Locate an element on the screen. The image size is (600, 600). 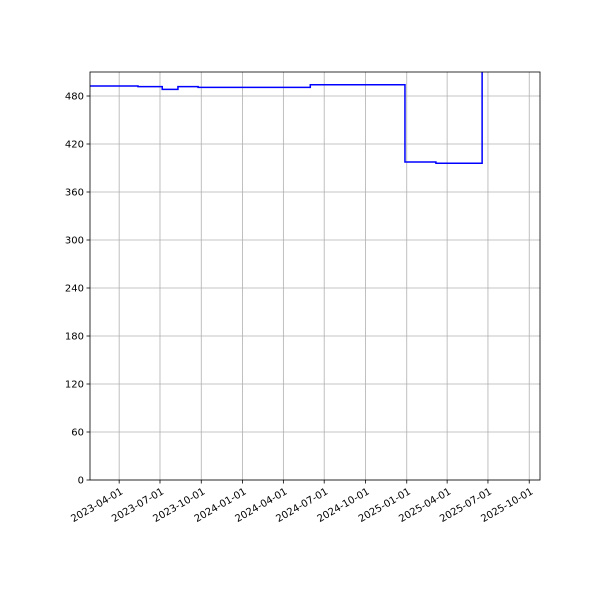
y-tick-label: 120 is located at coordinates (74, 385).